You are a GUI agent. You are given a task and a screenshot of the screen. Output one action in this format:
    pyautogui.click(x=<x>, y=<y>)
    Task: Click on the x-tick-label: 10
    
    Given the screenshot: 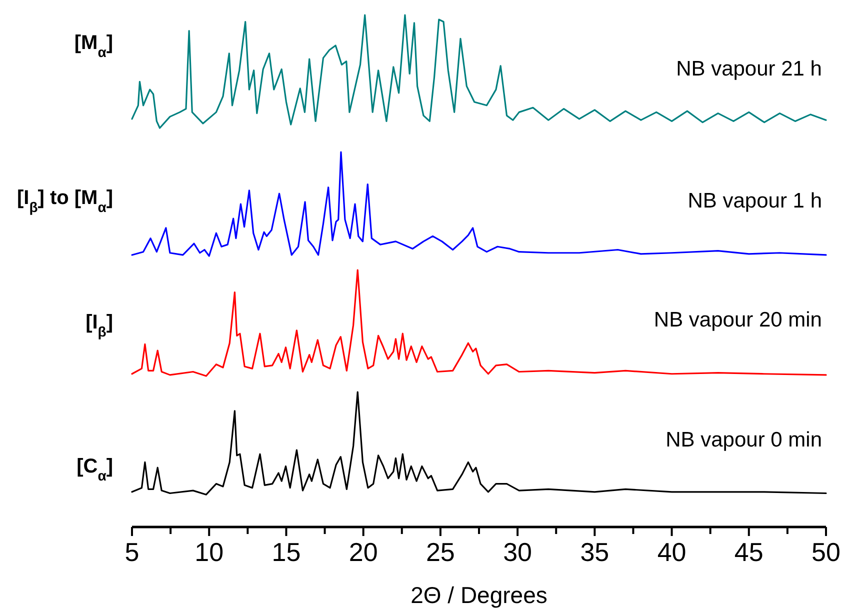 What is the action you would take?
    pyautogui.click(x=209, y=552)
    